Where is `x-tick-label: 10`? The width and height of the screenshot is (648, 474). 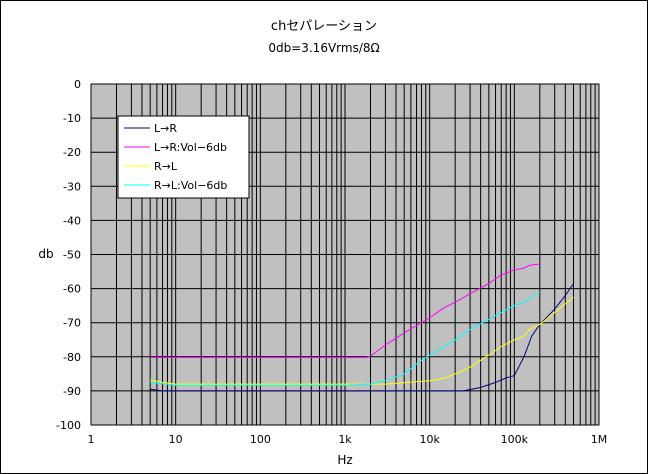 x-tick-label: 10 is located at coordinates (176, 439).